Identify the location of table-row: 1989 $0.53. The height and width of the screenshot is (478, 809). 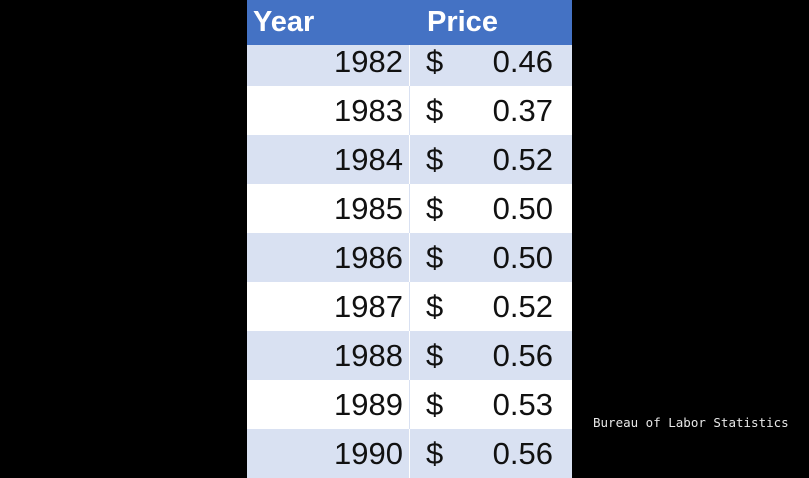
(409, 404).